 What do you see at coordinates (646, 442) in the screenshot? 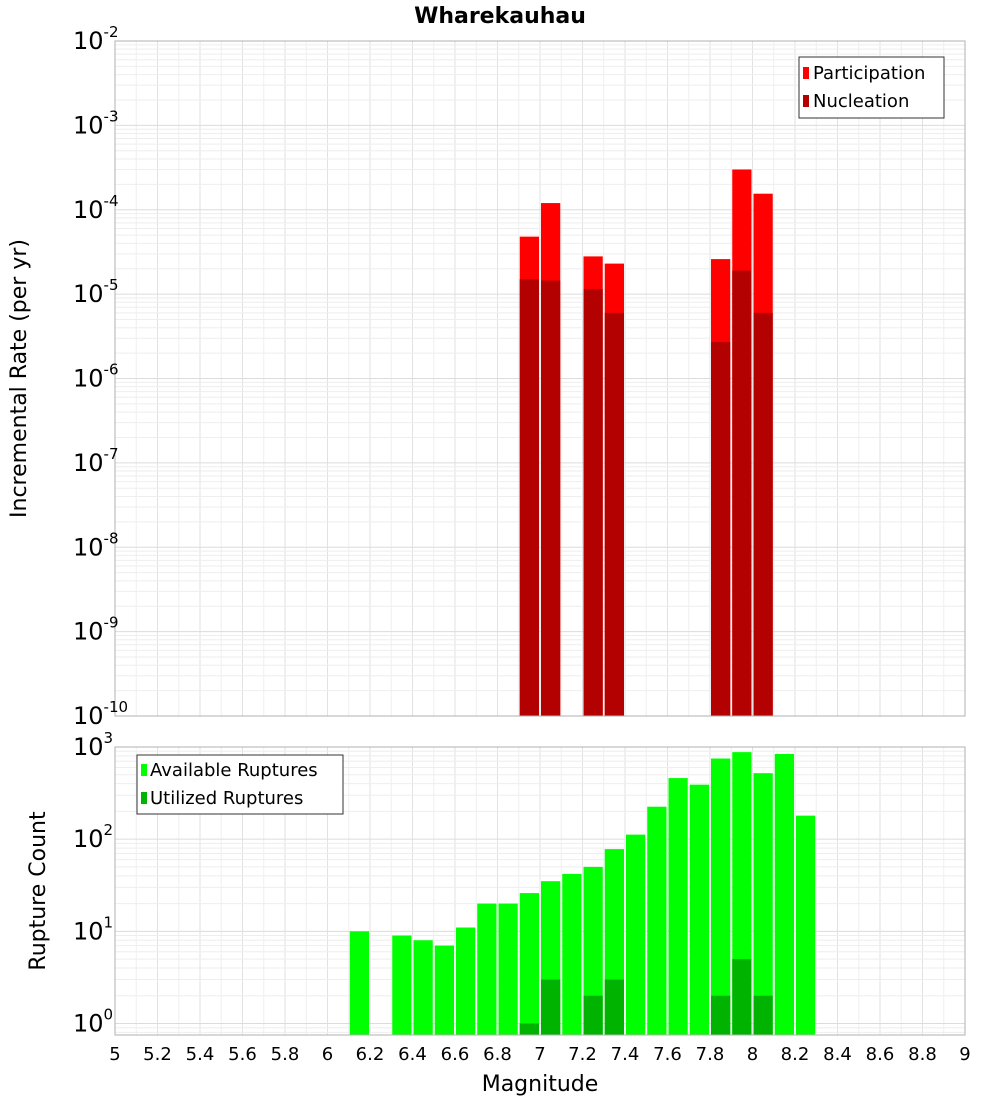
I see `top-plot-bars` at bounding box center [646, 442].